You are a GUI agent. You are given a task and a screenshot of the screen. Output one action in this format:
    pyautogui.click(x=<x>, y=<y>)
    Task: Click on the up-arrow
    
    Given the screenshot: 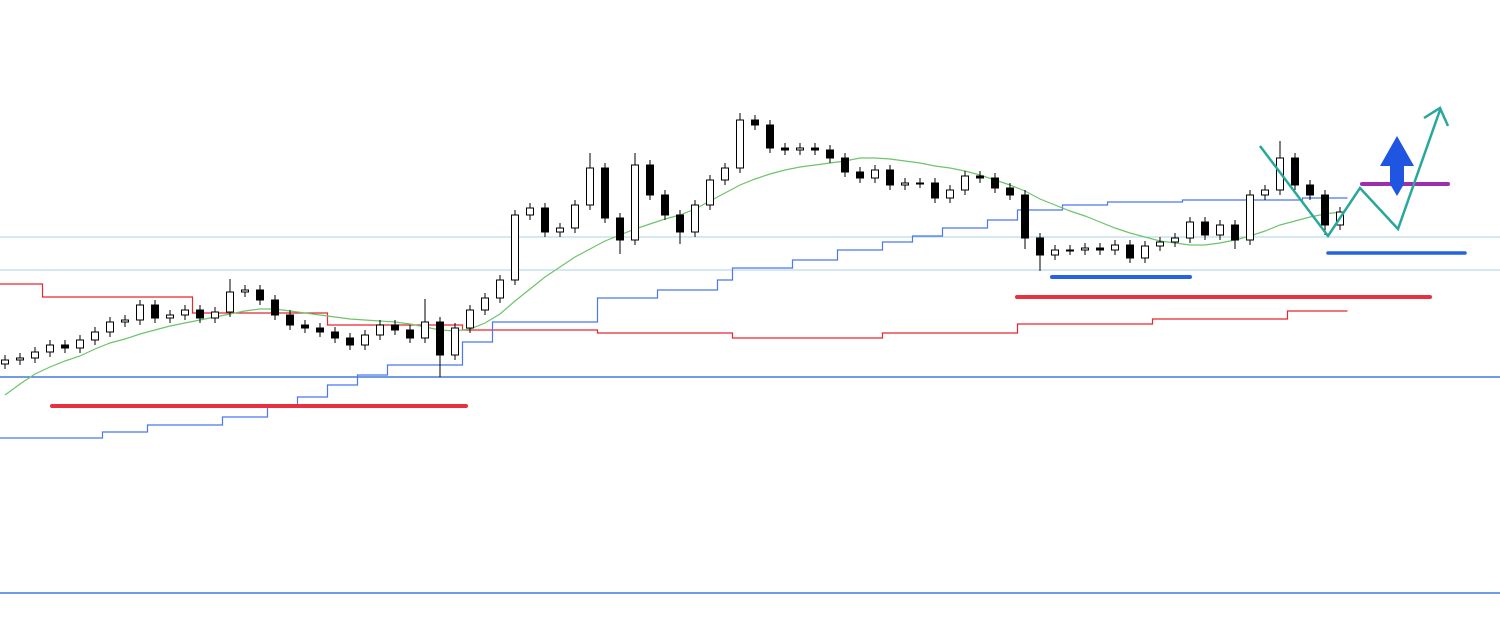 What is the action you would take?
    pyautogui.click(x=1397, y=166)
    